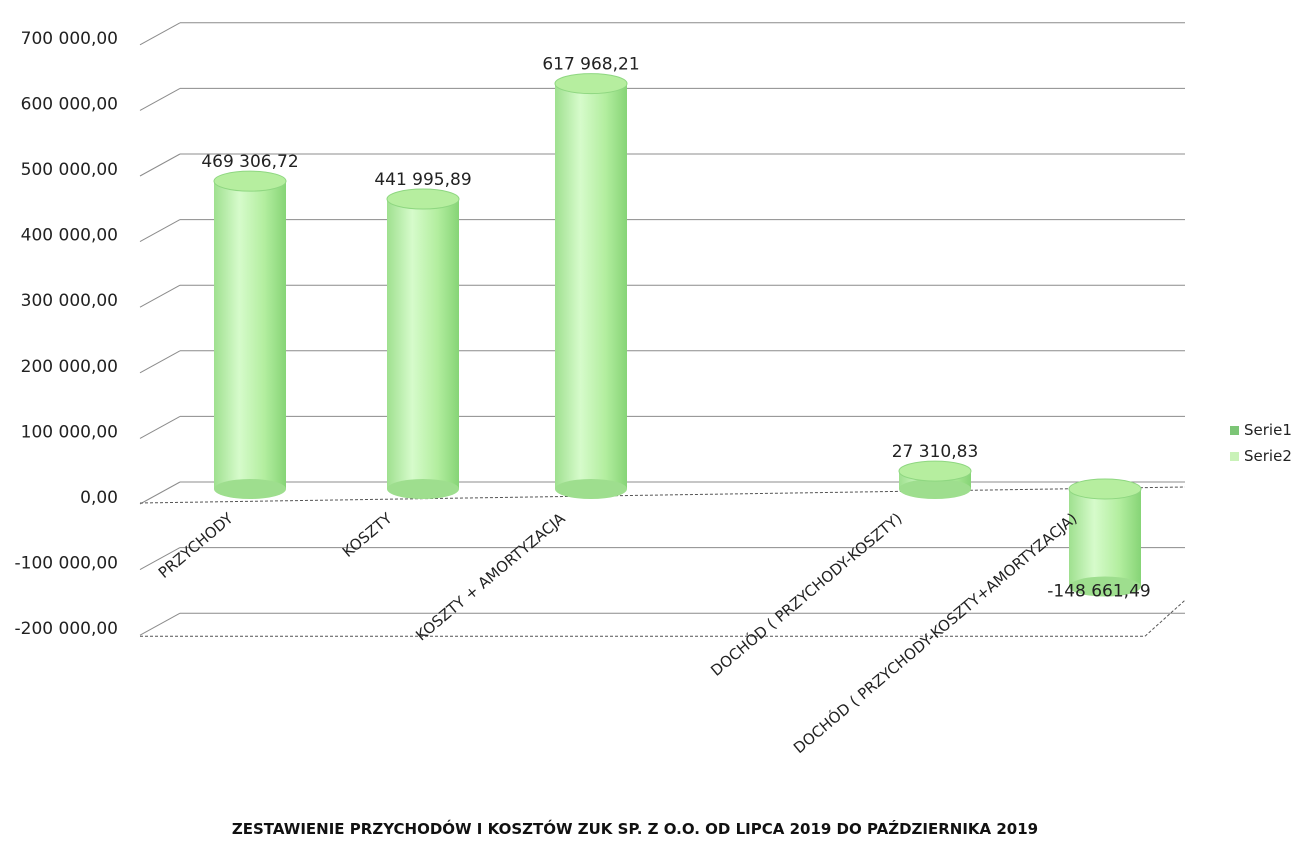 The width and height of the screenshot is (1314, 842). What do you see at coordinates (66, 629) in the screenshot?
I see `y-tick-label: -200 000,00` at bounding box center [66, 629].